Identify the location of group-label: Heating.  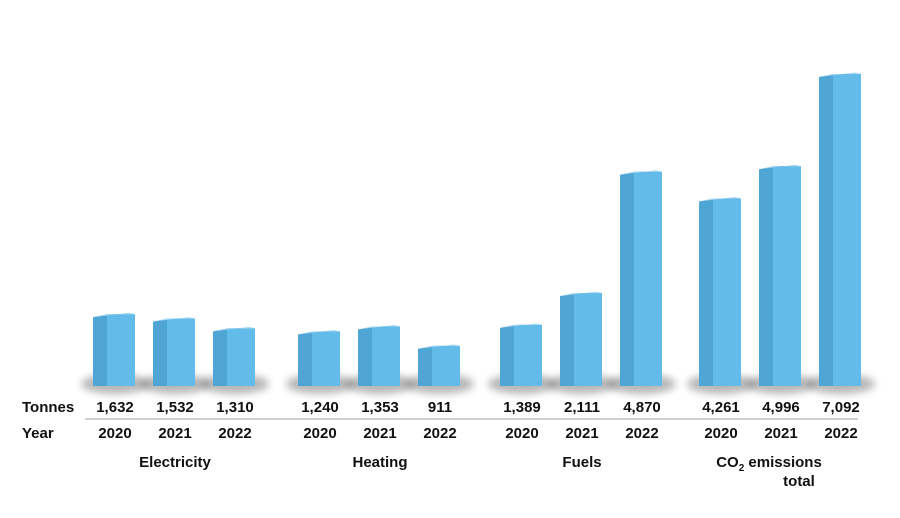
(379, 462).